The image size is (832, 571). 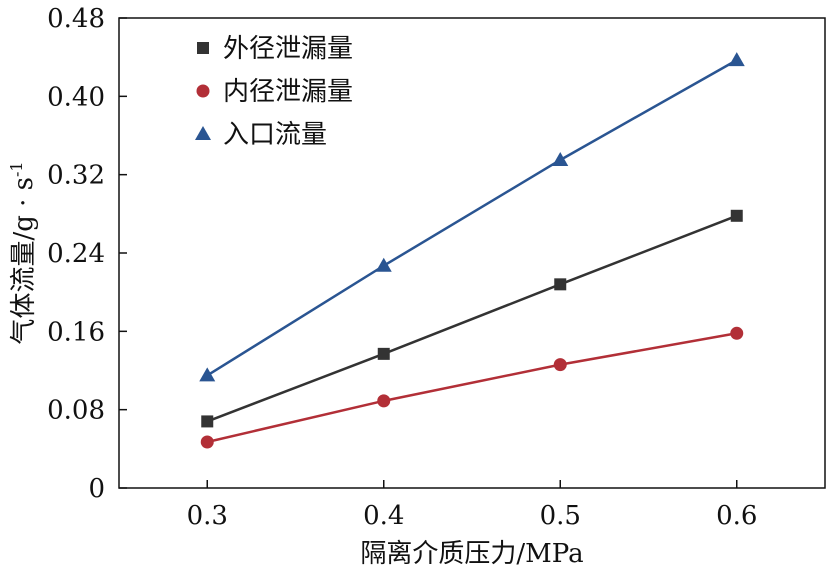 I want to click on y-axis-label-sup: -1, so click(x=16, y=169).